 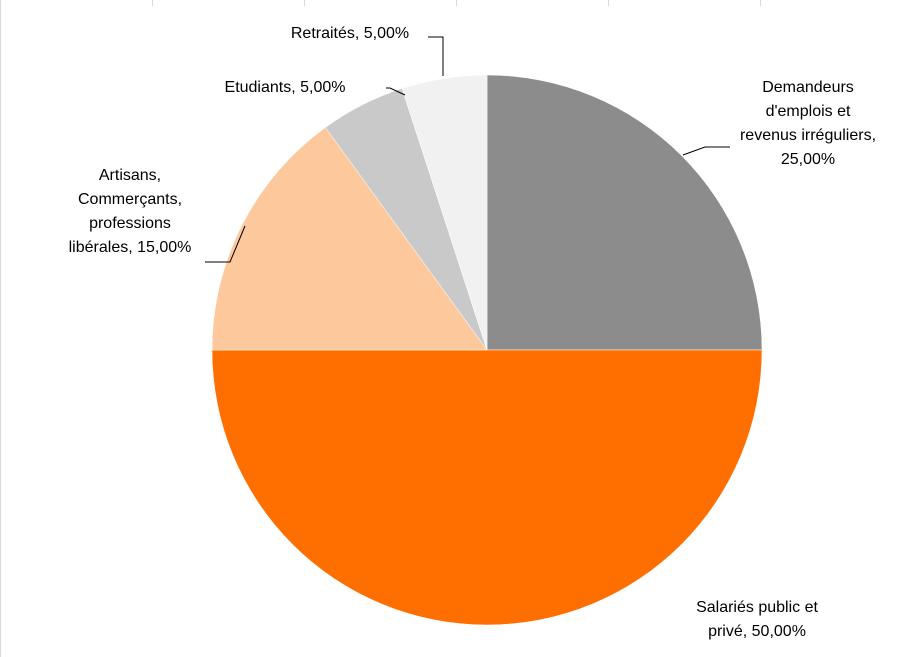 I want to click on top-ruler, so click(x=455, y=3).